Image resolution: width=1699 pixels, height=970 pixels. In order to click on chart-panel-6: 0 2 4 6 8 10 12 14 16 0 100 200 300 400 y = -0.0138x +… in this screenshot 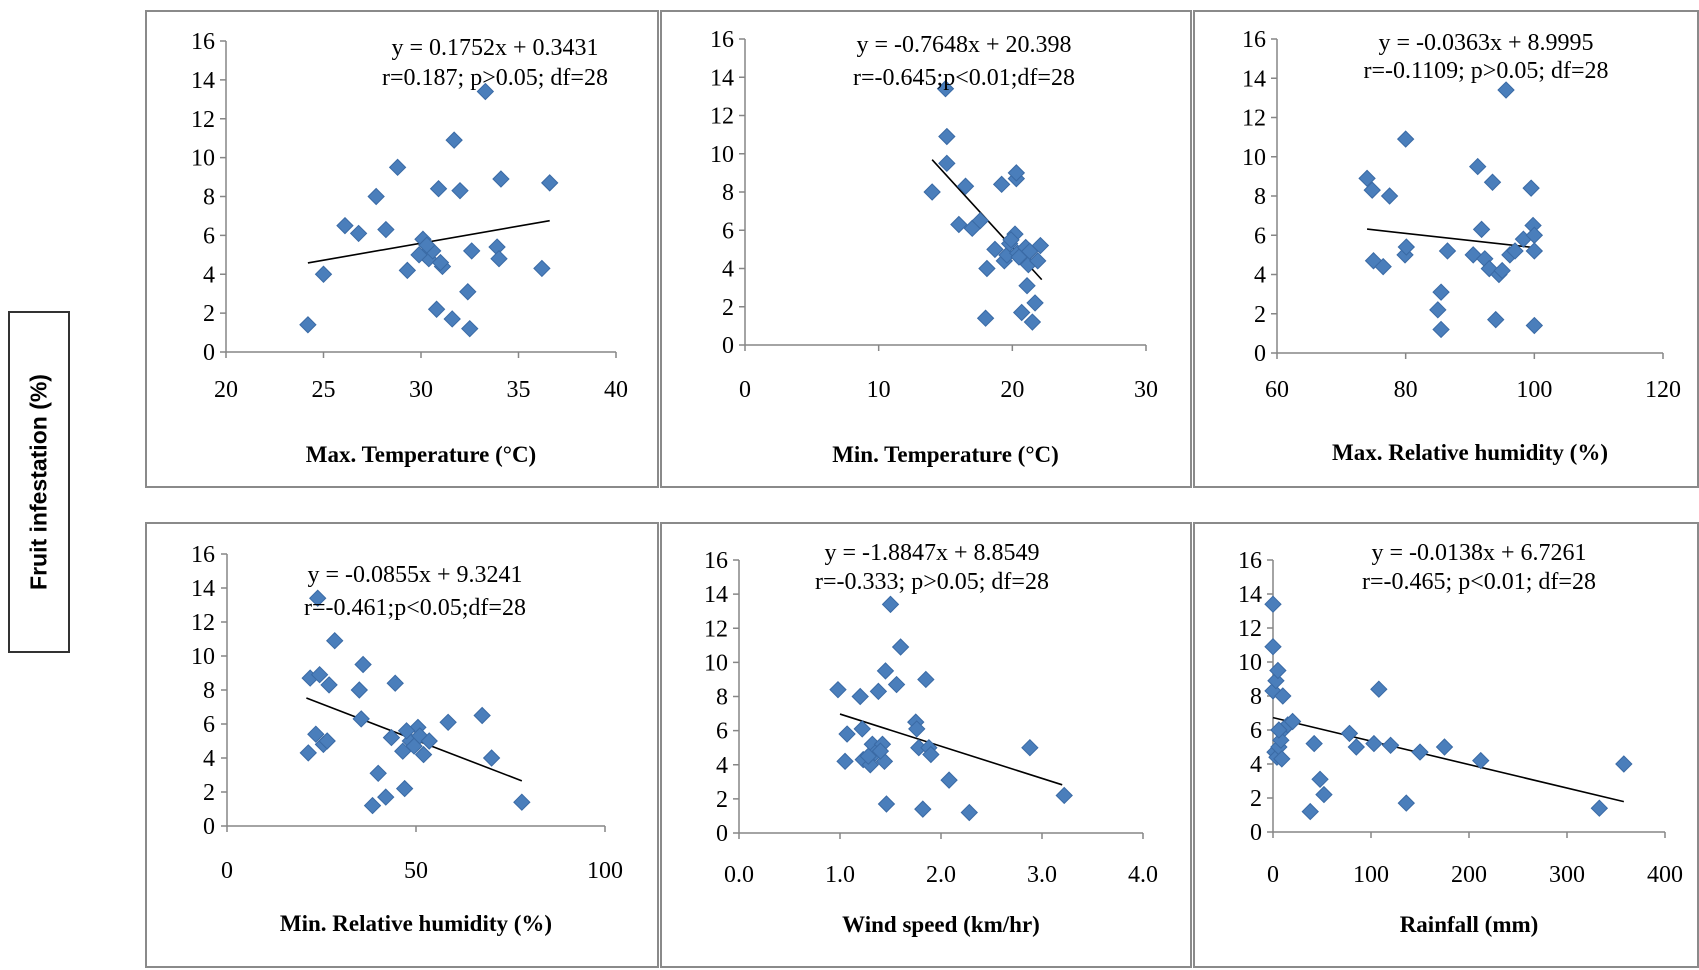, I will do `click(1446, 745)`.